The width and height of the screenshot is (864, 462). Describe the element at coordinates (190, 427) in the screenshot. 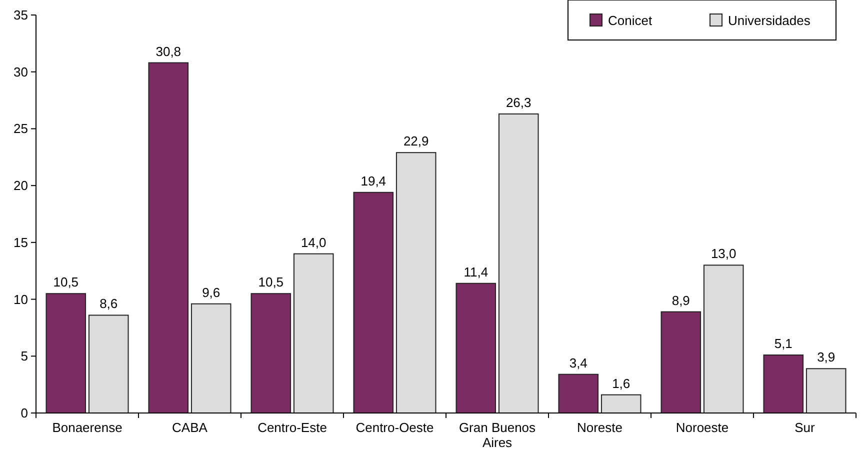

I see `x-tick-label: CABA` at that location.